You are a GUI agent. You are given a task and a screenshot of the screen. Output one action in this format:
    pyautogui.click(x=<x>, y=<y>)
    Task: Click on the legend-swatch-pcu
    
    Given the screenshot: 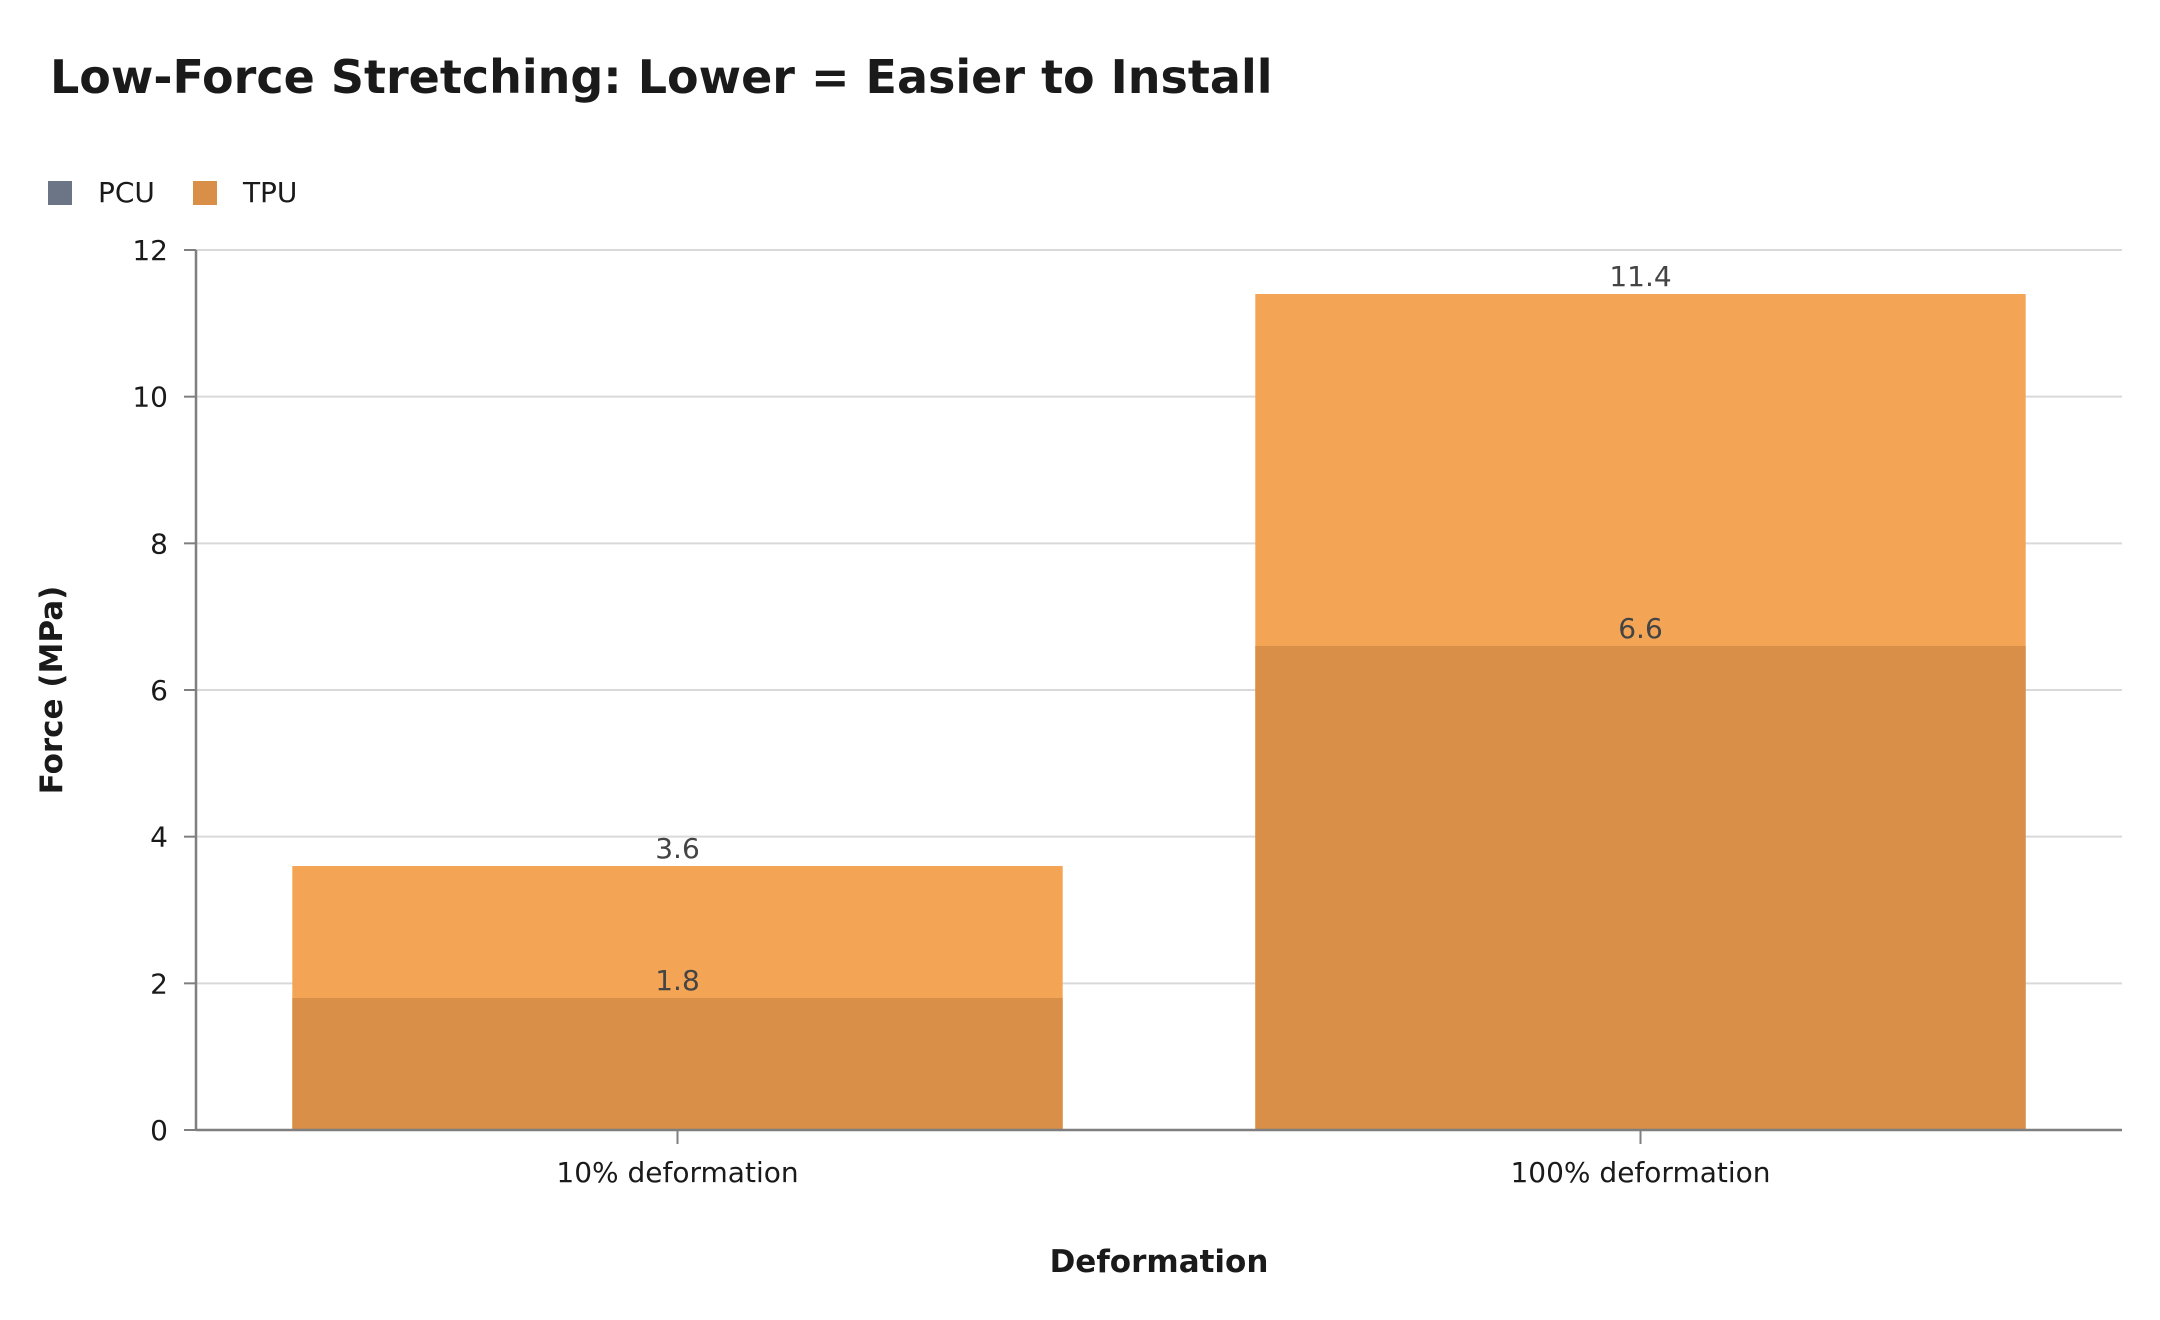 What is the action you would take?
    pyautogui.click(x=60, y=192)
    